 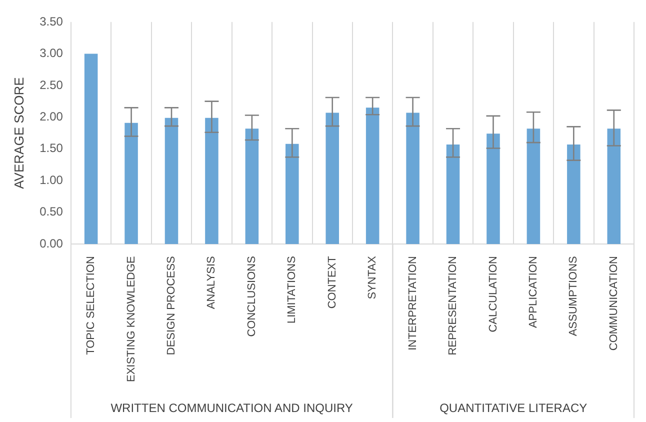 What do you see at coordinates (52, 21) in the screenshot?
I see `y-tick-label: 3.50` at bounding box center [52, 21].